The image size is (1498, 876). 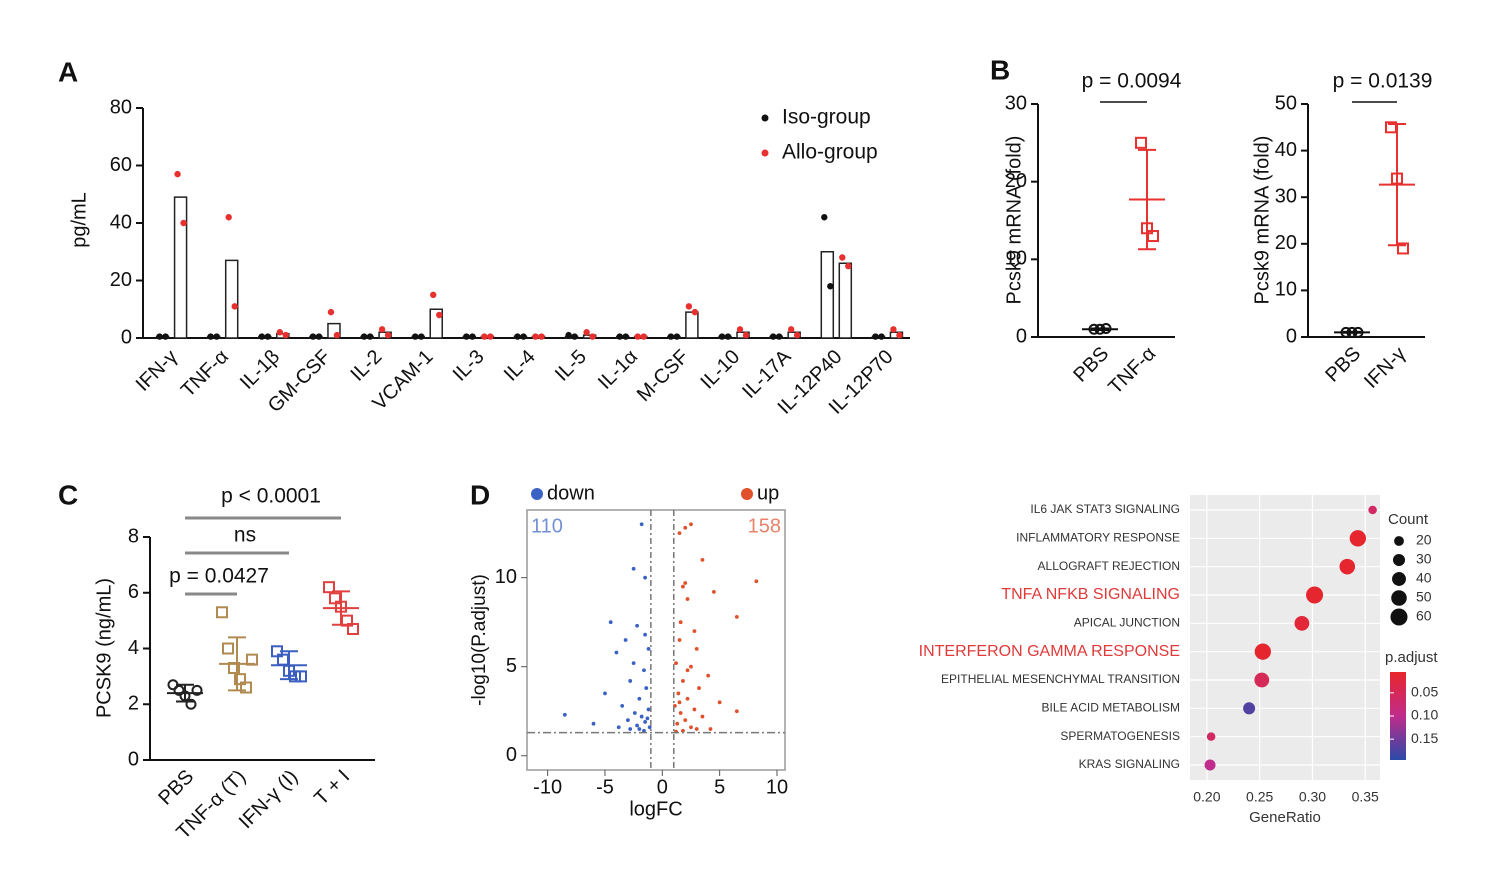 What do you see at coordinates (1424, 578) in the screenshot?
I see `size-legend-label: 40` at bounding box center [1424, 578].